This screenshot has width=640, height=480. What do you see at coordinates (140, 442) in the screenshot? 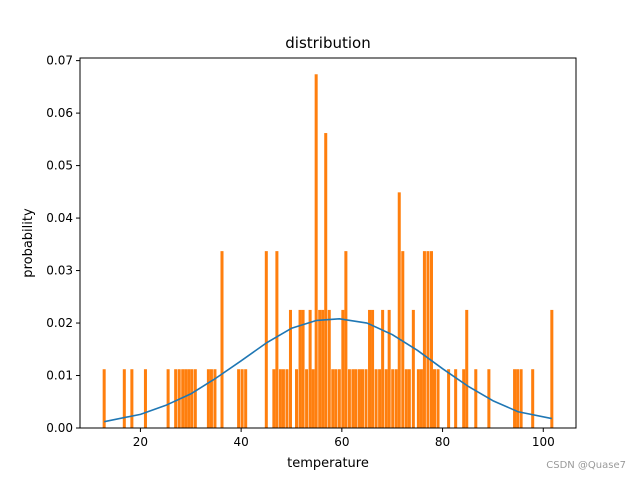
I see `x-tick-label: 20` at bounding box center [140, 442].